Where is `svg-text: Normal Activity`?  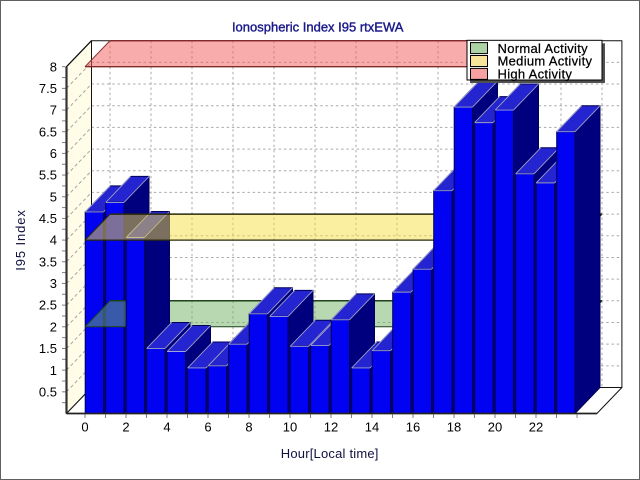
svg-text: Normal Activity is located at coordinates (543, 48).